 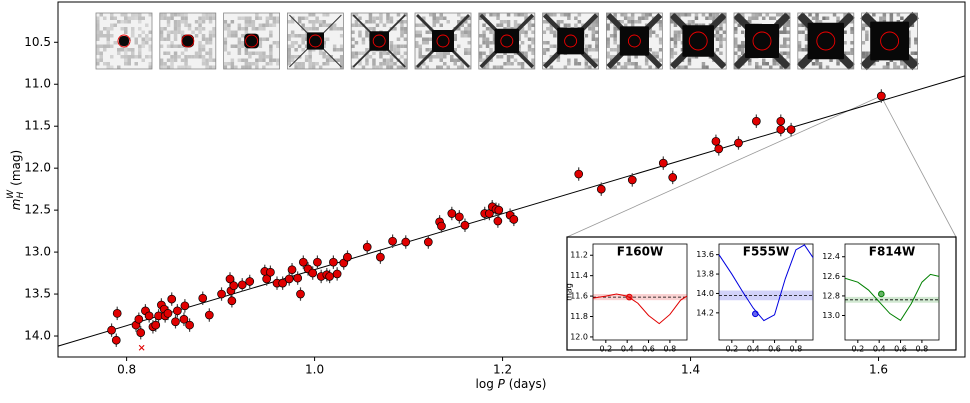 What do you see at coordinates (124, 41) in the screenshot?
I see `thumb-aperture` at bounding box center [124, 41].